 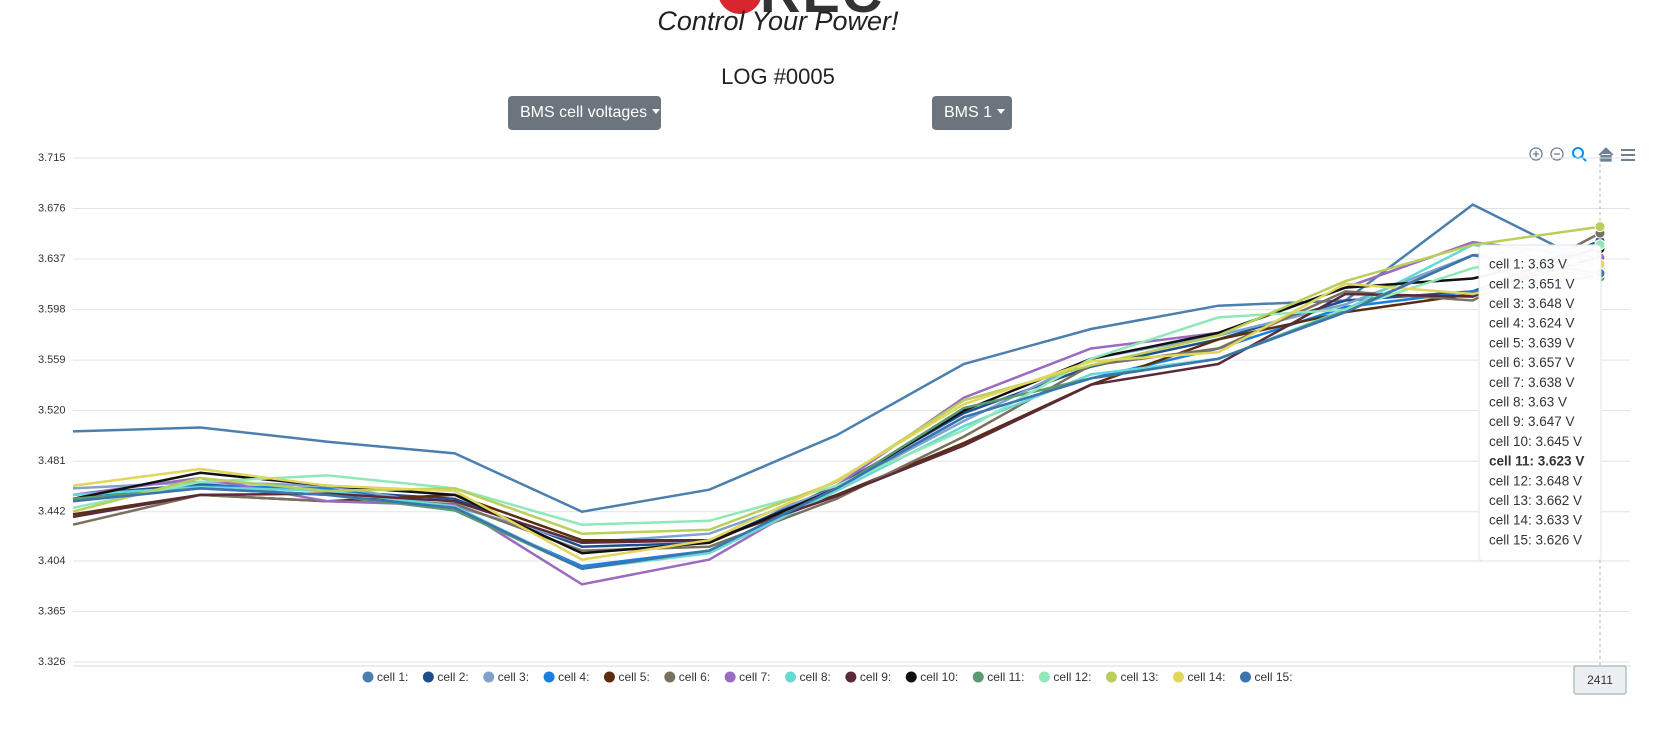 I want to click on y-tick-label: 3.676, so click(x=52, y=208).